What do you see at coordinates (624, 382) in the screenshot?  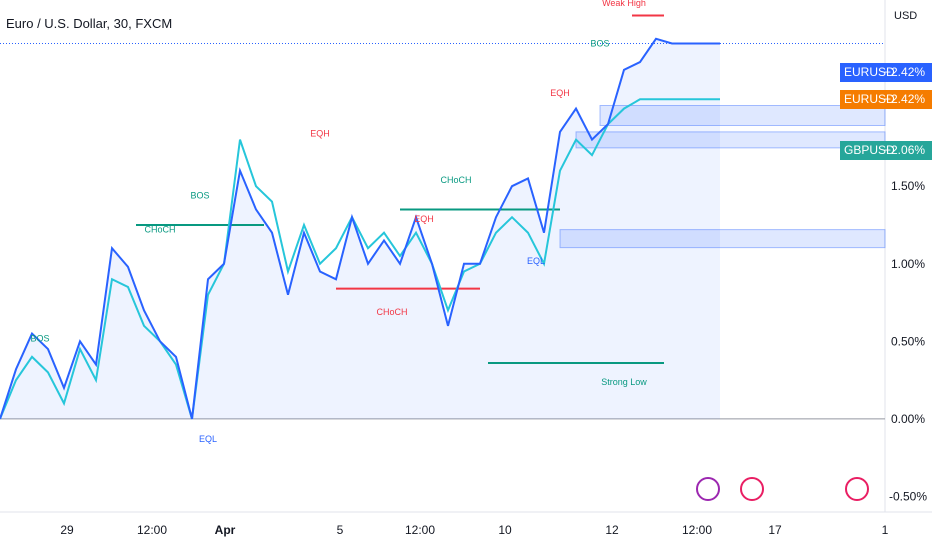 I see `annotation-label: Strong Low` at bounding box center [624, 382].